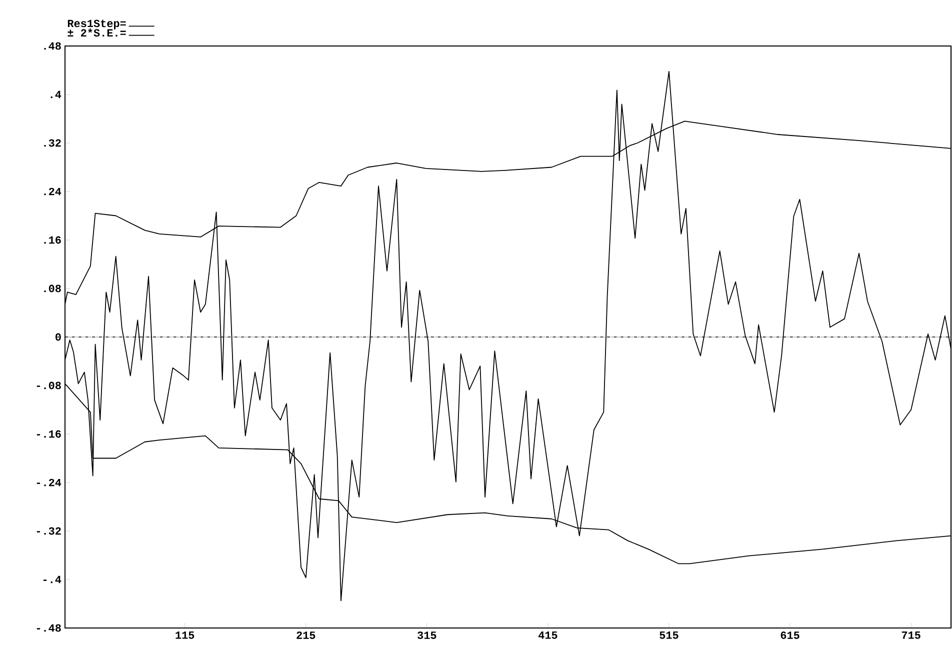  Describe the element at coordinates (911, 635) in the screenshot. I see `x-tick-label: 715` at that location.